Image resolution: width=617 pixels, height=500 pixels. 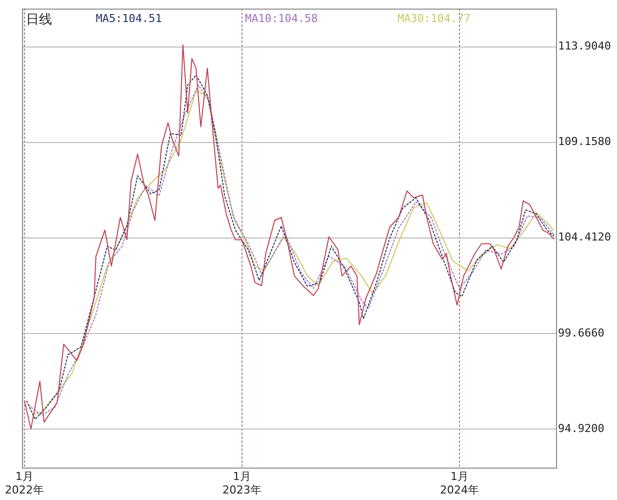 I want to click on y-tick-label: 109.1580, so click(x=585, y=141).